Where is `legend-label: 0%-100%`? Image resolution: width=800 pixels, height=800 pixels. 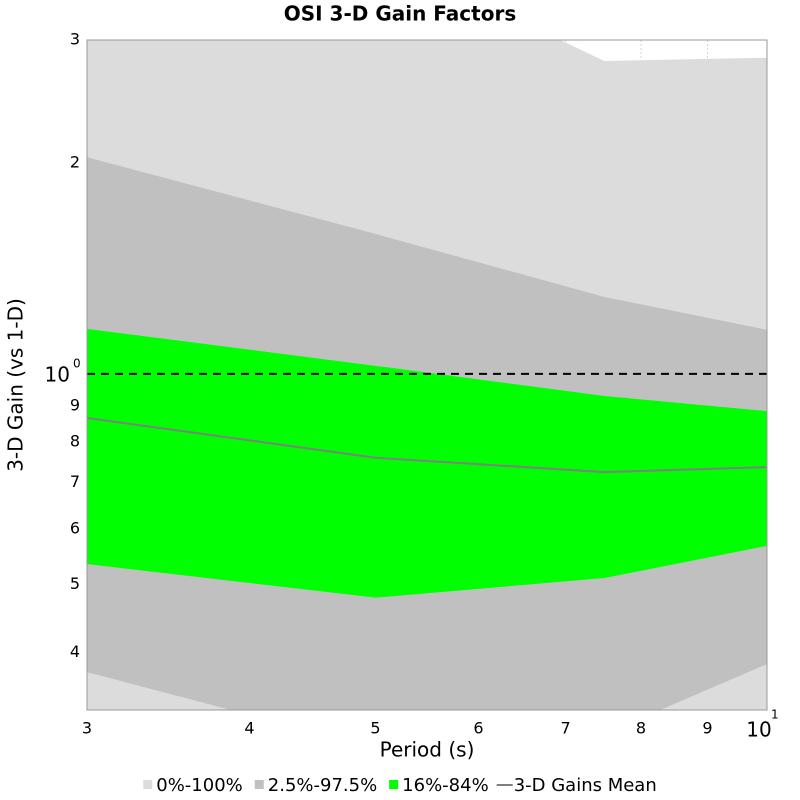 legend-label: 0%-100% is located at coordinates (199, 785).